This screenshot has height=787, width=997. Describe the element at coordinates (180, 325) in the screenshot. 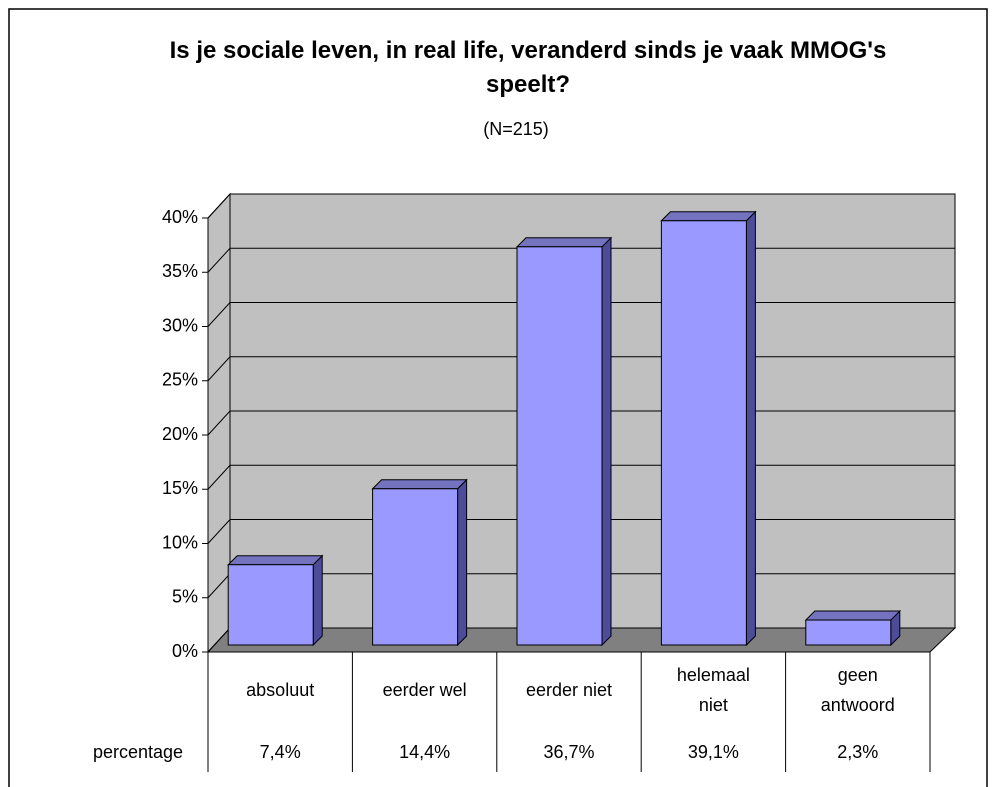

I see `y-tick-label: 30%` at that location.